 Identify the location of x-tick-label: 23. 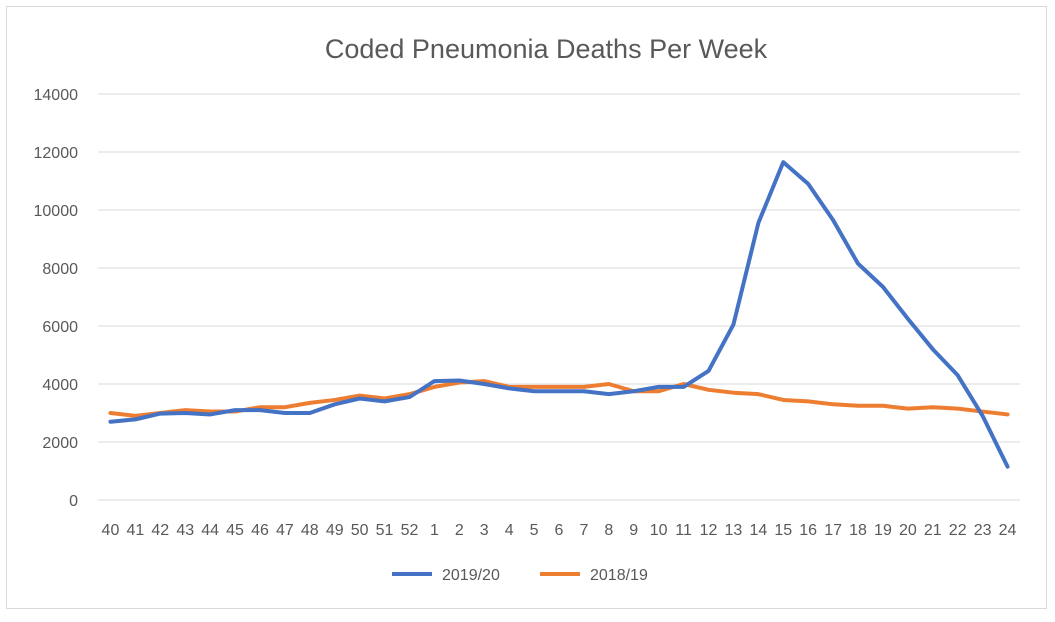
(983, 530).